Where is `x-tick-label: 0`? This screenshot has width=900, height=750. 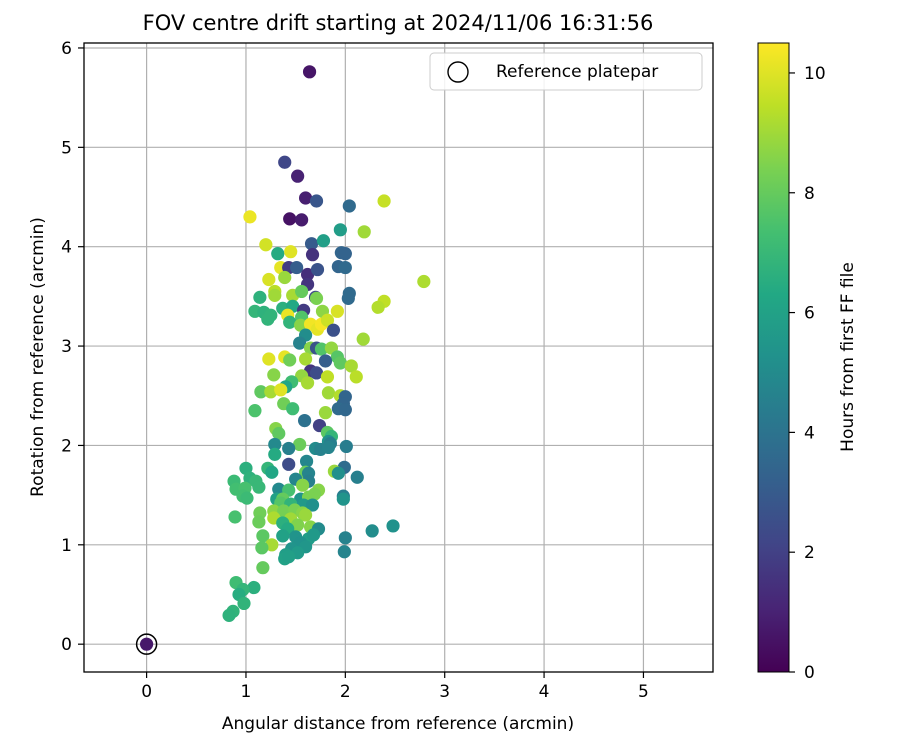
x-tick-label: 0 is located at coordinates (146, 692).